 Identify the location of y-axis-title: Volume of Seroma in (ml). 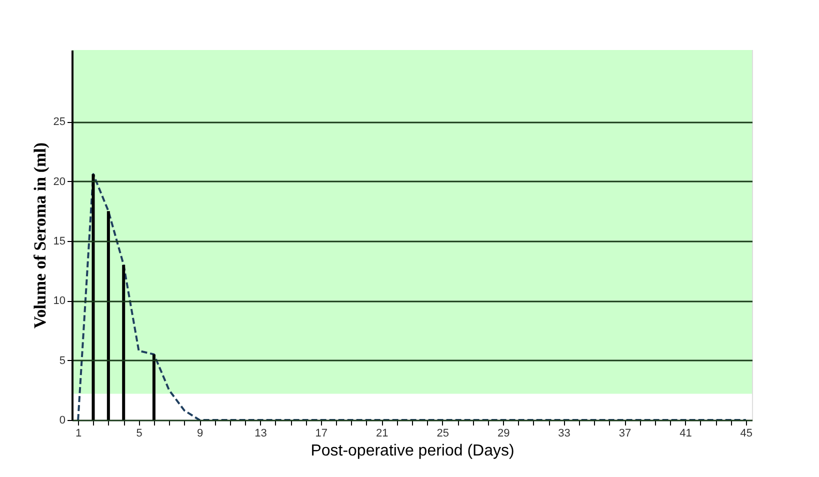
(40, 235).